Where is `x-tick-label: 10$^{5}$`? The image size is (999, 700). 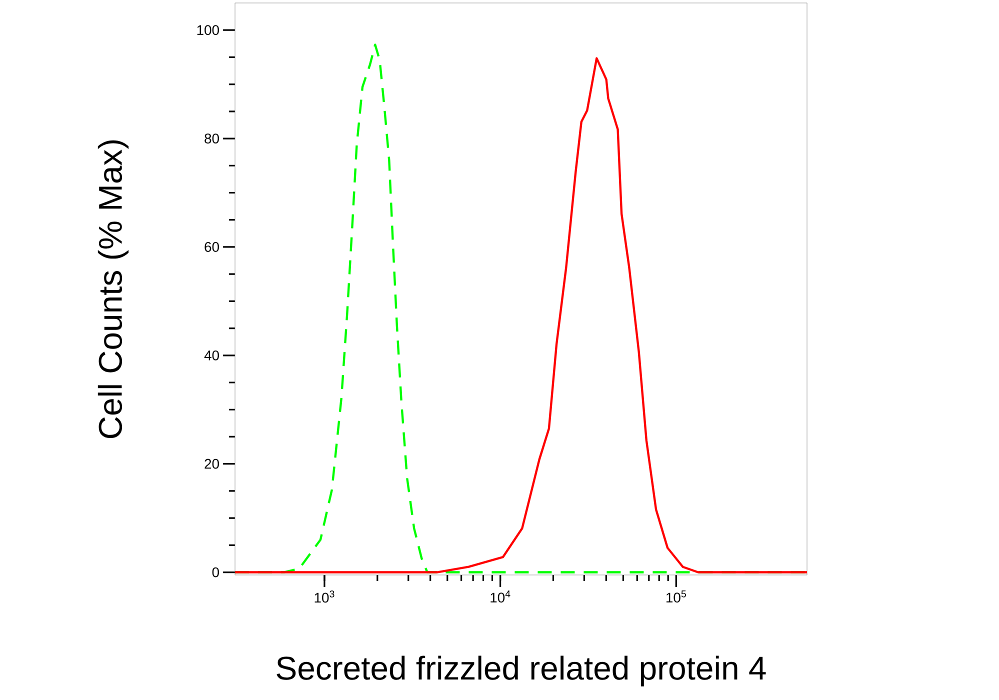
x-tick-label: 10$^{5}$ is located at coordinates (676, 596).